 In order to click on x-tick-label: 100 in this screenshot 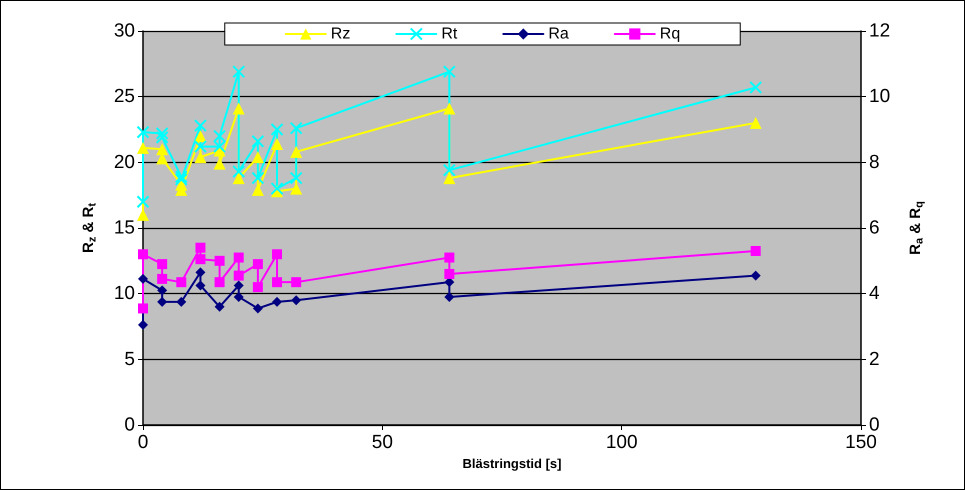, I will do `click(622, 442)`.